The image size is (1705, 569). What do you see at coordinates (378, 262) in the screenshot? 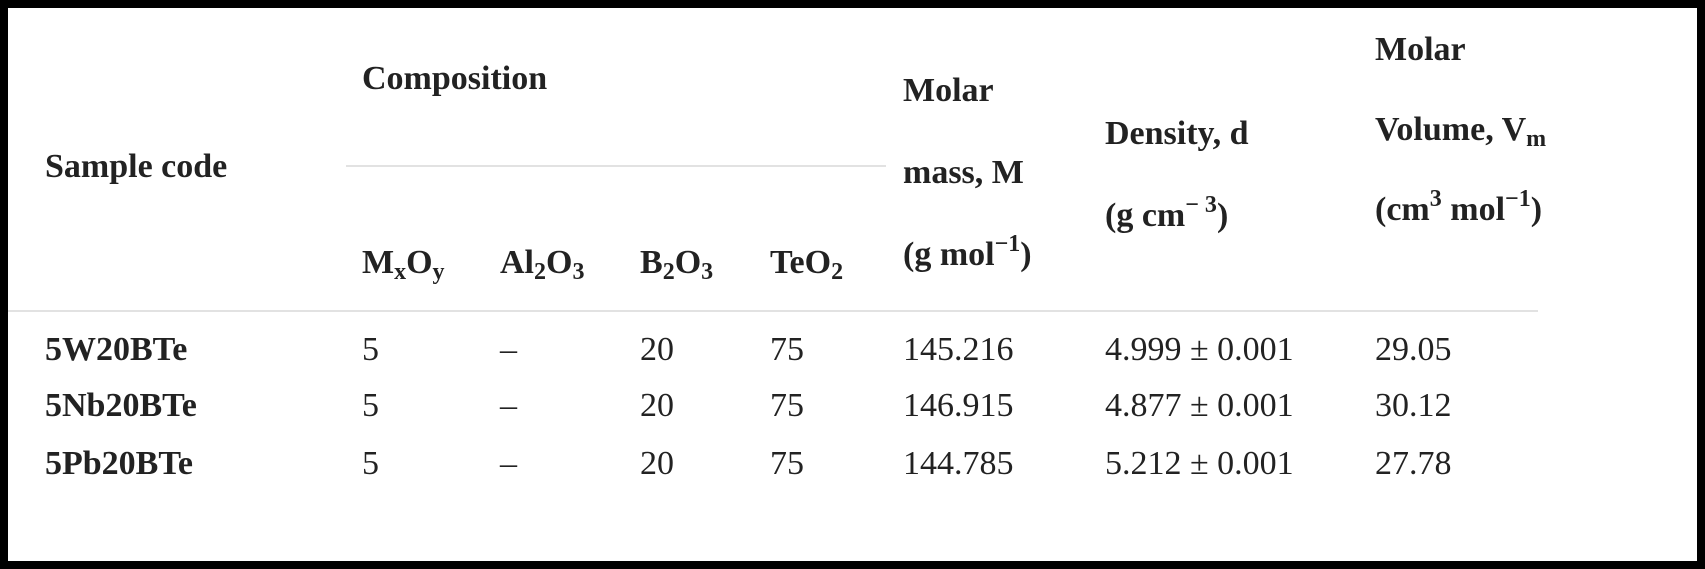
I see `text: M` at bounding box center [378, 262].